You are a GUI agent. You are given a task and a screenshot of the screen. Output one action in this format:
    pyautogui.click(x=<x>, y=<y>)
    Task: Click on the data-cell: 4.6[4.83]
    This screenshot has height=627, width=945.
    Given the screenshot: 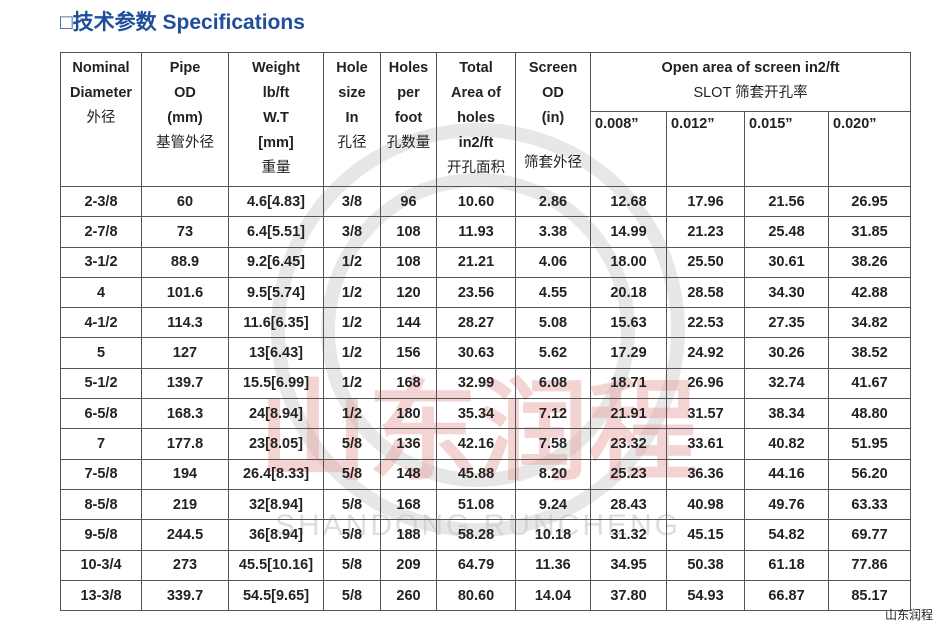 What is the action you would take?
    pyautogui.click(x=276, y=201)
    